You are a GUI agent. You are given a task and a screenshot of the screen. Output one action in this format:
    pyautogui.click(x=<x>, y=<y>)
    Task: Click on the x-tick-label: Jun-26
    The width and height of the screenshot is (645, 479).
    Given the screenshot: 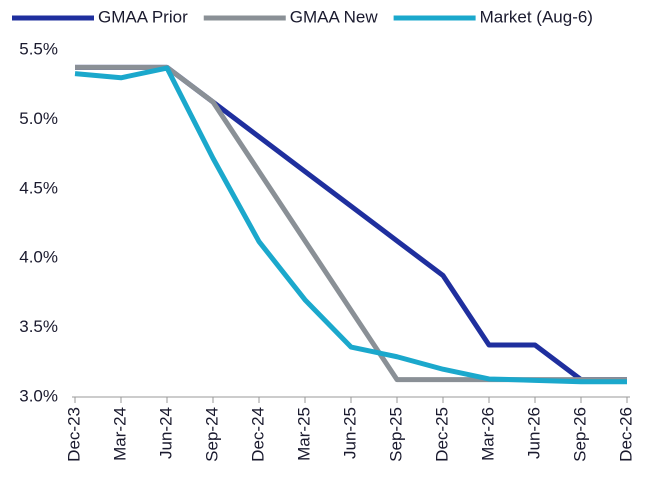 What is the action you would take?
    pyautogui.click(x=533, y=433)
    